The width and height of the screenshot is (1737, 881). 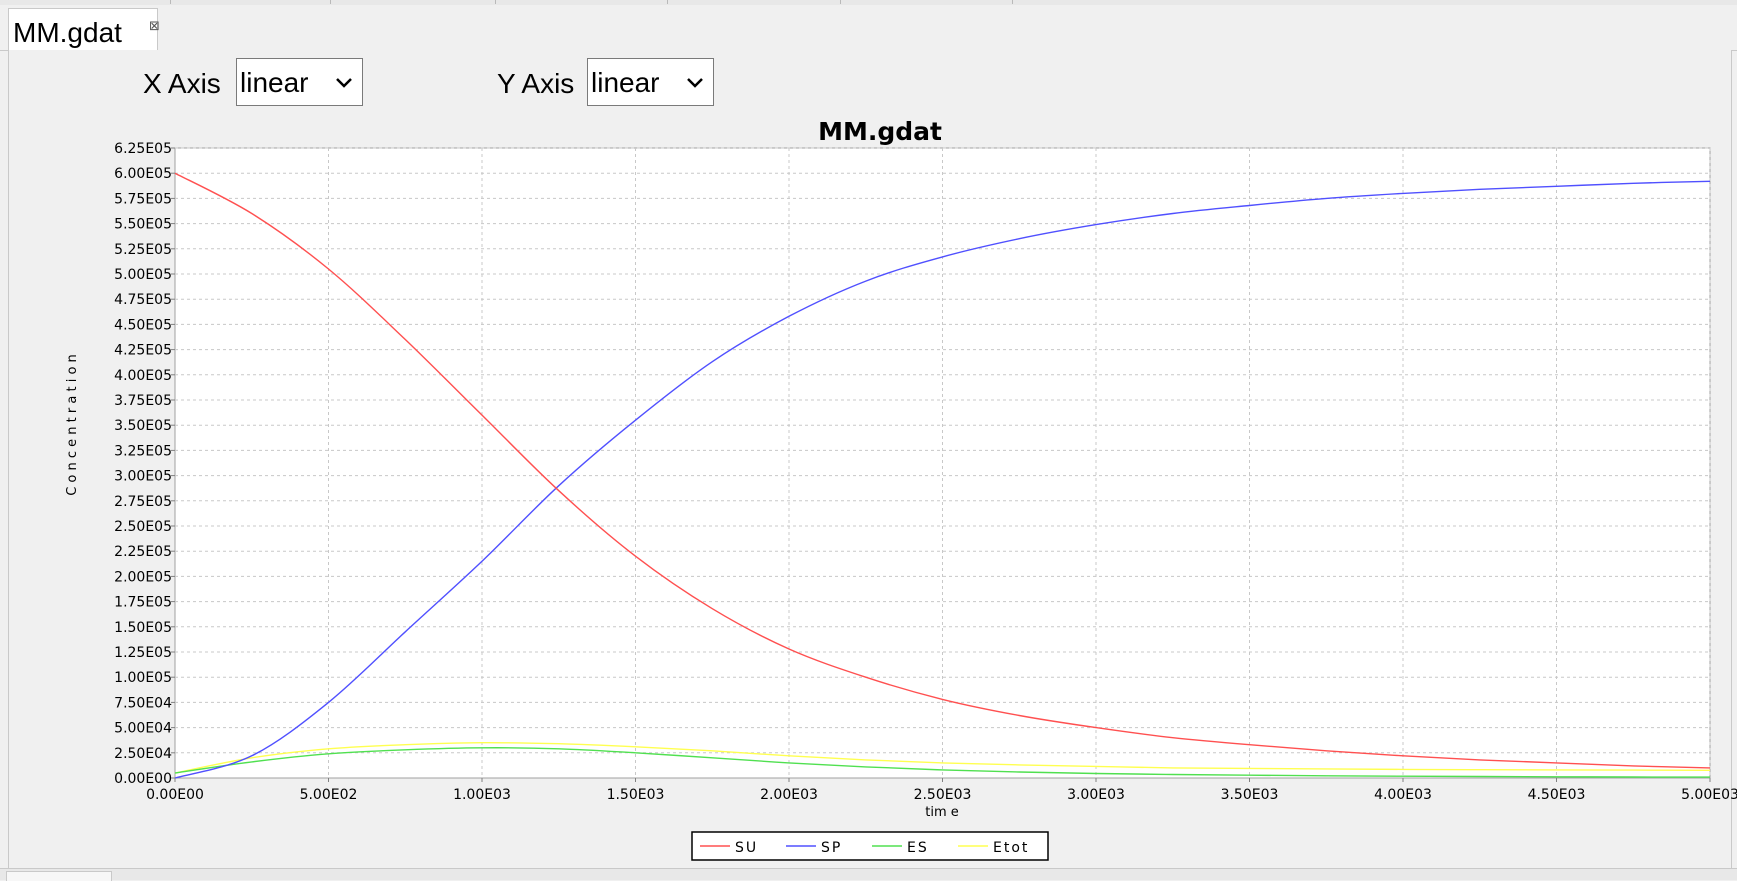 What do you see at coordinates (154, 26) in the screenshot?
I see `close-icon: ⊠` at bounding box center [154, 26].